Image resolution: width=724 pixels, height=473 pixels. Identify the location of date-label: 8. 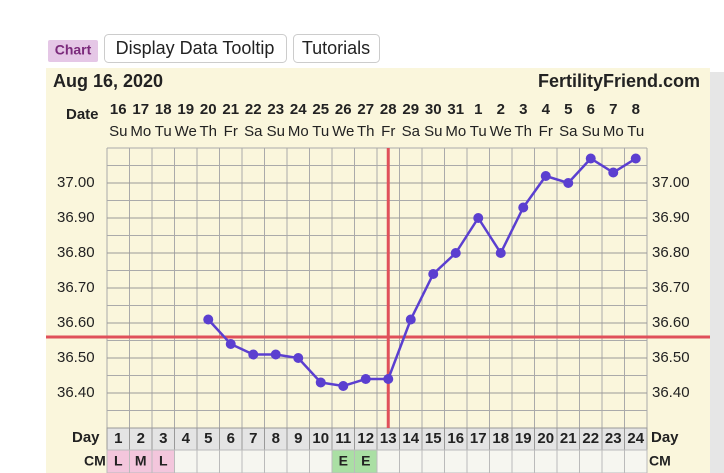
(636, 109).